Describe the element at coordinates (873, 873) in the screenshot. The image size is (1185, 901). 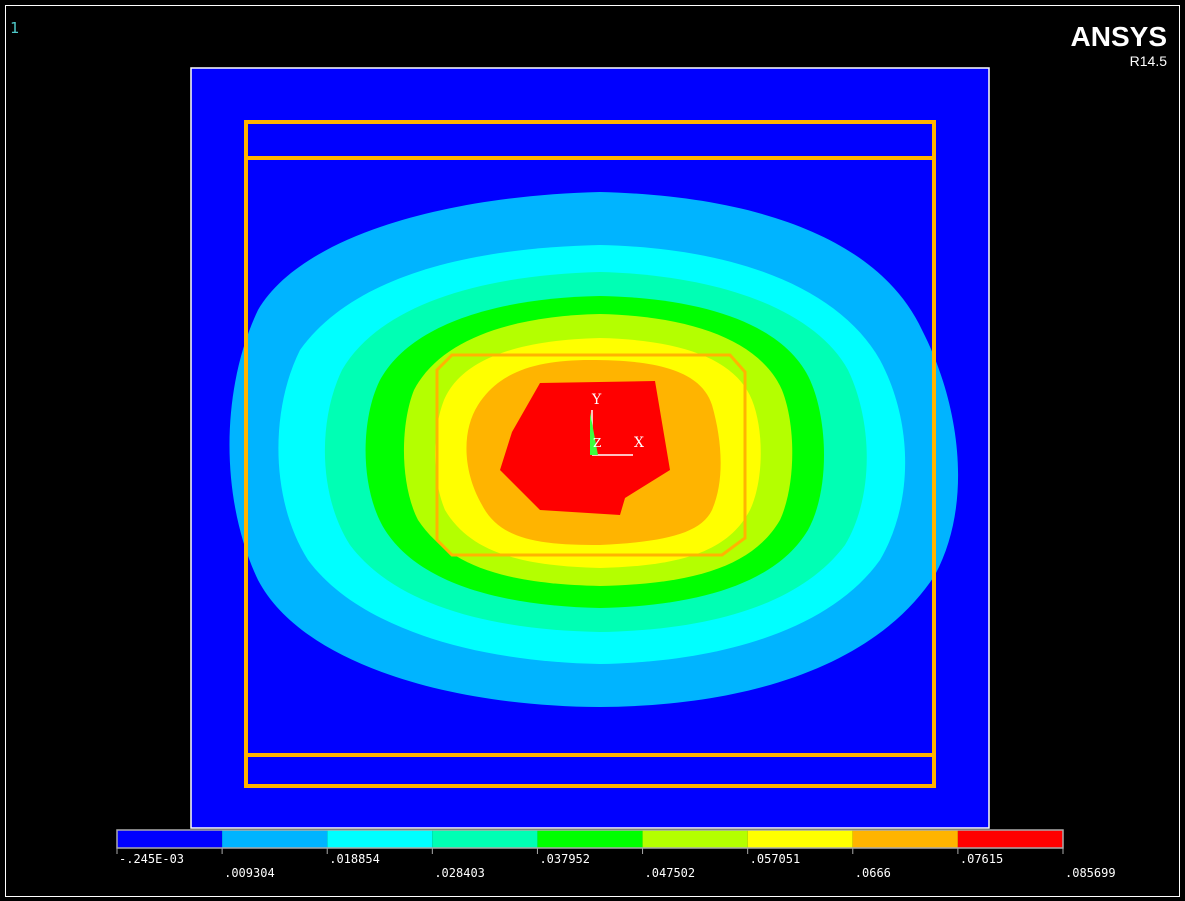
I see `legend-label: .0666` at that location.